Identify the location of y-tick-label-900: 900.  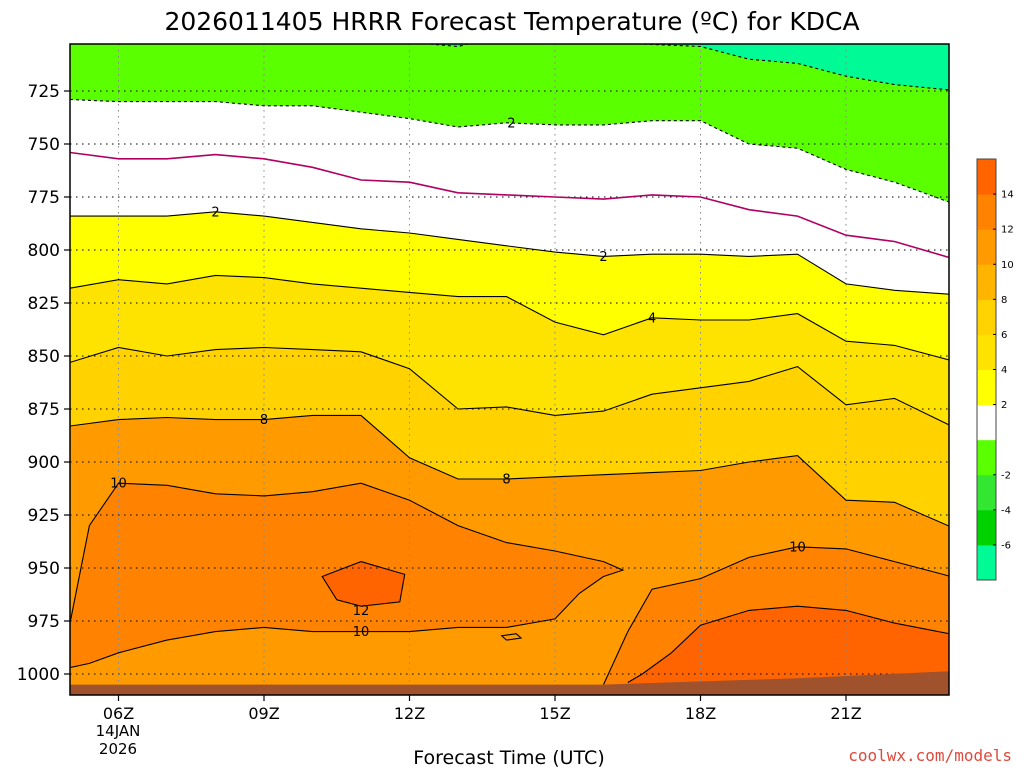
(44, 463).